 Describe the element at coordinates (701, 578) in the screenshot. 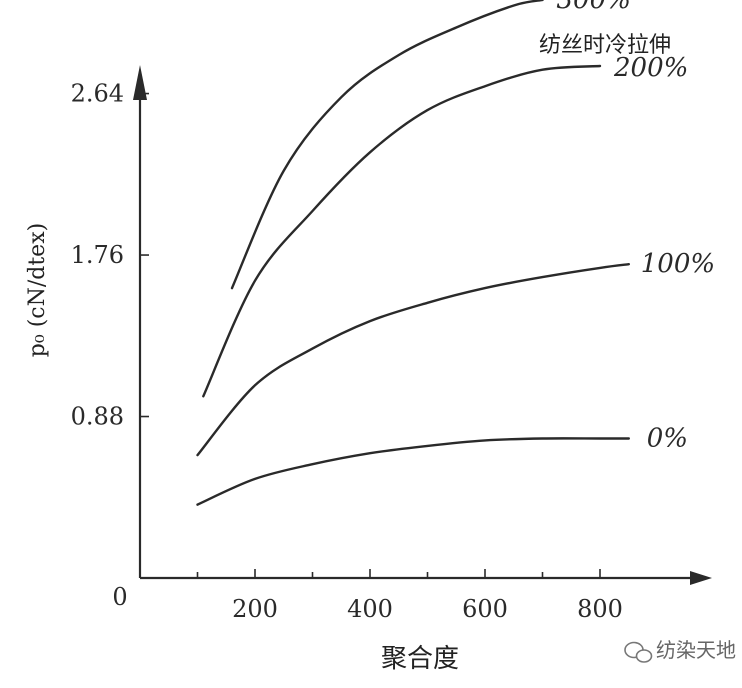

I see `x-axis-arrow-icon` at that location.